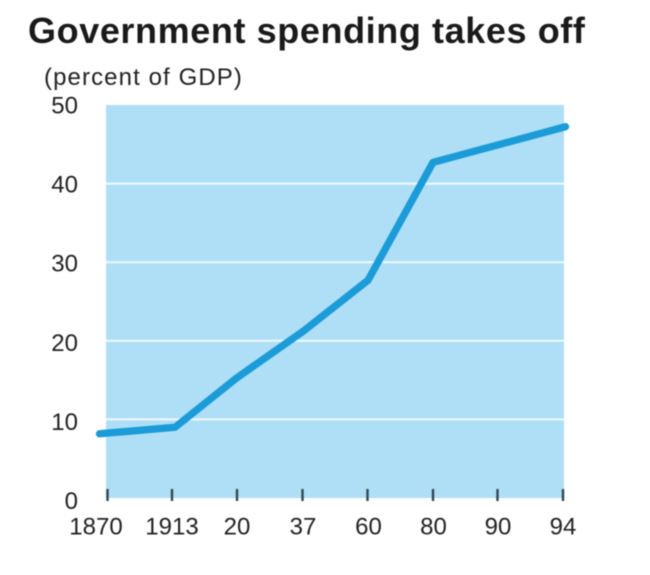  What do you see at coordinates (433, 526) in the screenshot?
I see `svg-text: 80` at bounding box center [433, 526].